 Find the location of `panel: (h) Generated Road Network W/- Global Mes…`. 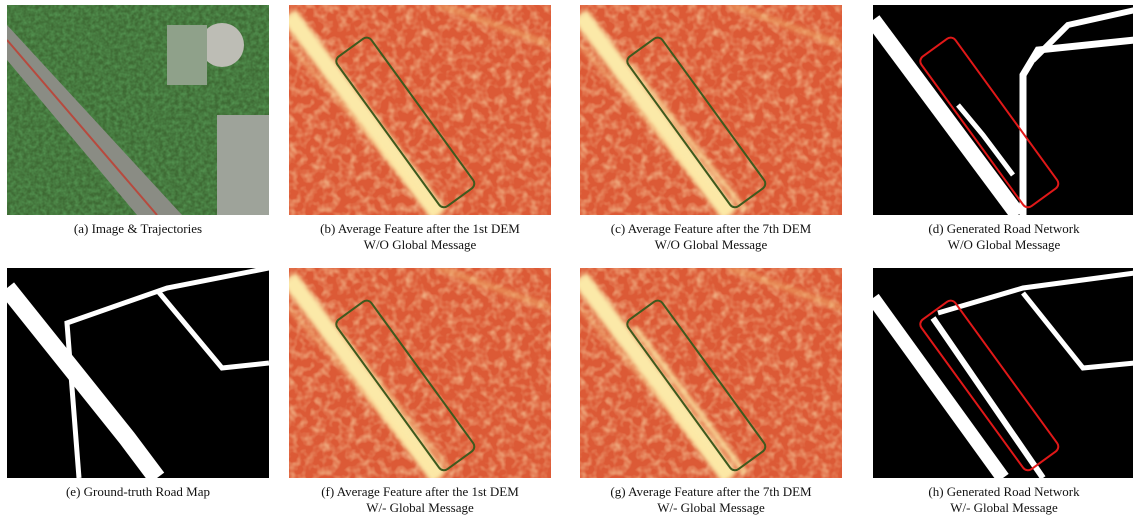

panel: (h) Generated Road Network W/- Global Mes… is located at coordinates (1003, 392).